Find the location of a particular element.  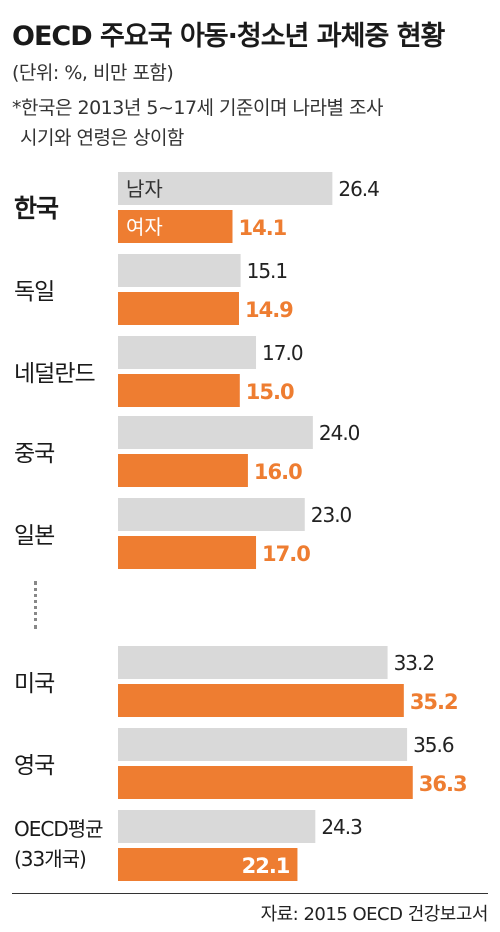

category-label: 일본 is located at coordinates (34, 536).